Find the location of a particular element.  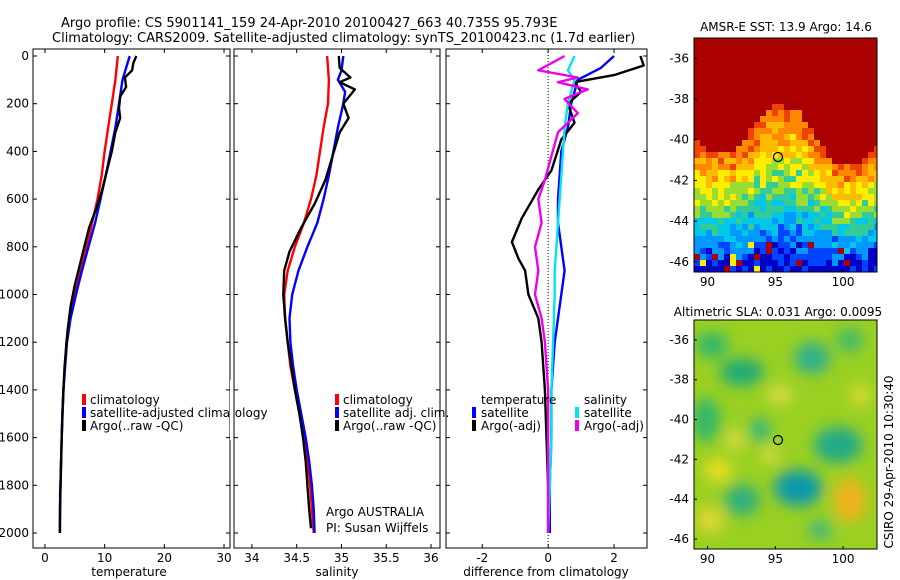

y-tick-label: 1800 is located at coordinates (14, 485).